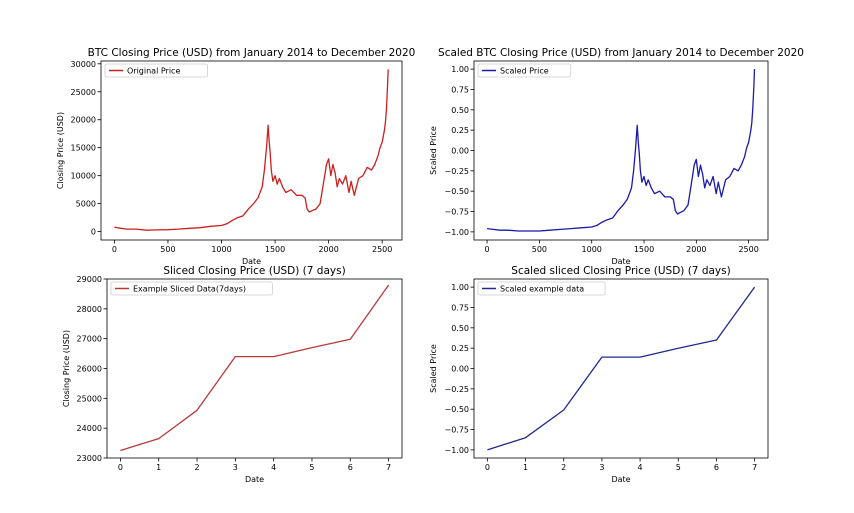 The image size is (854, 513). What do you see at coordinates (83, 64) in the screenshot?
I see `y-tick-label: 30000` at bounding box center [83, 64].